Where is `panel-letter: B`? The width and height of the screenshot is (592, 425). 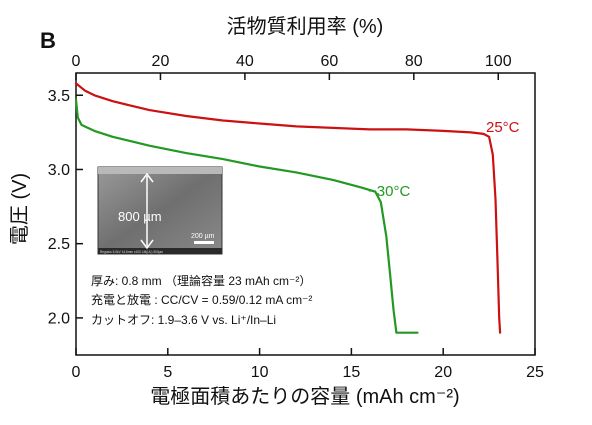 panel-letter: B is located at coordinates (48, 40).